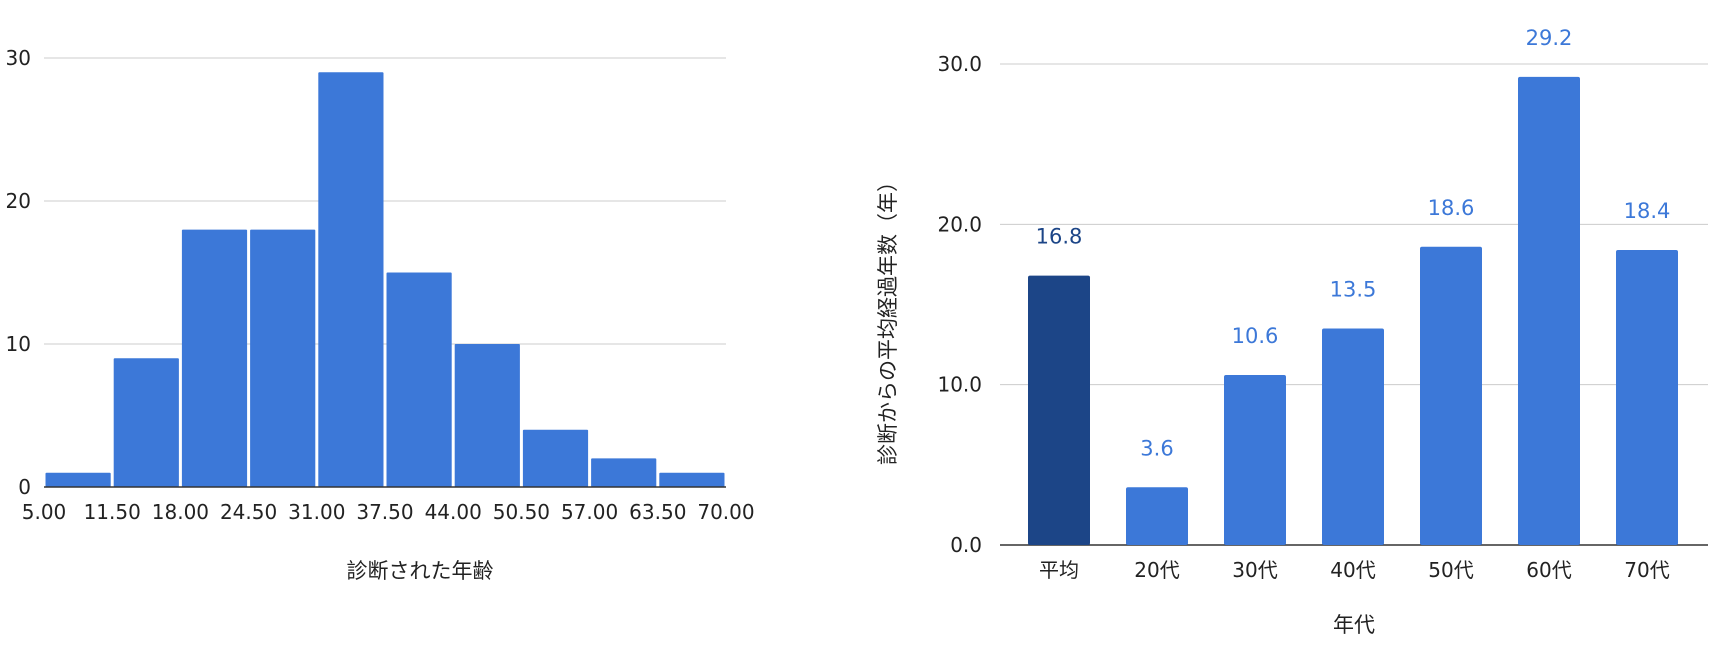  Describe the element at coordinates (959, 385) in the screenshot. I see `bar-chart-y-tick-label: 10.0` at that location.